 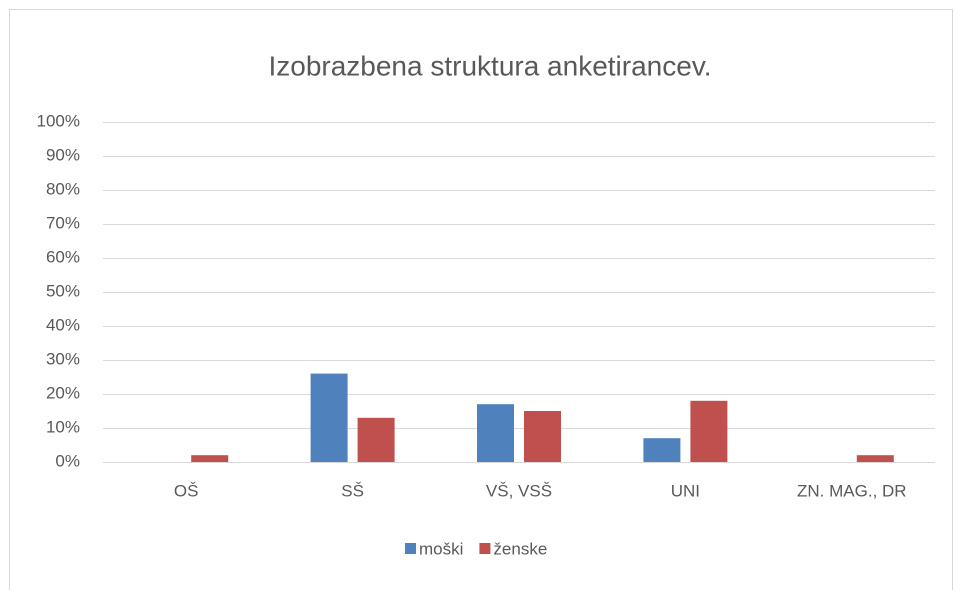 What do you see at coordinates (685, 490) in the screenshot?
I see `x-tick-label: UNI` at bounding box center [685, 490].